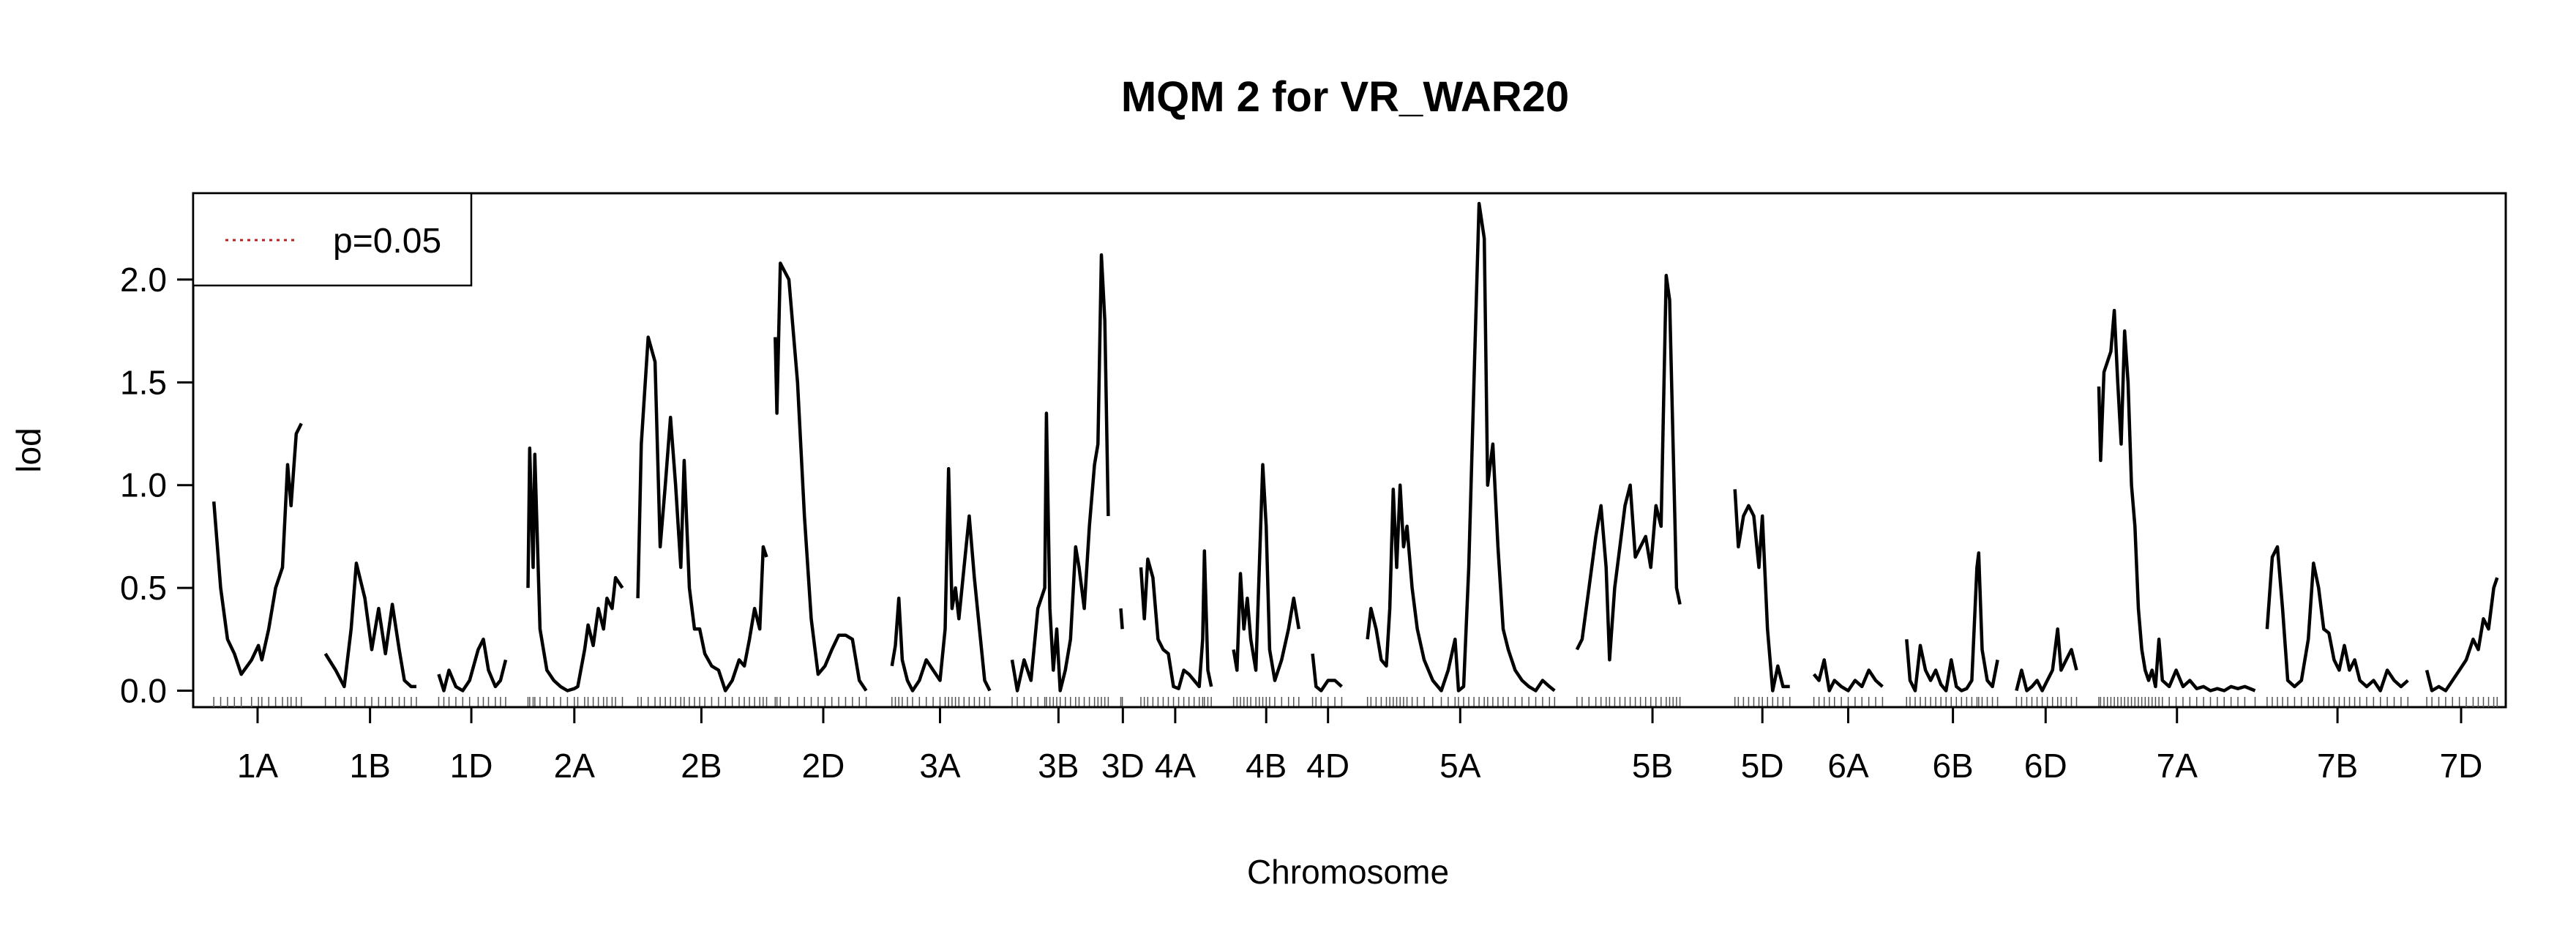 The height and width of the screenshot is (937, 2576). What do you see at coordinates (941, 580) in the screenshot?
I see `lod-curve-3A` at bounding box center [941, 580].